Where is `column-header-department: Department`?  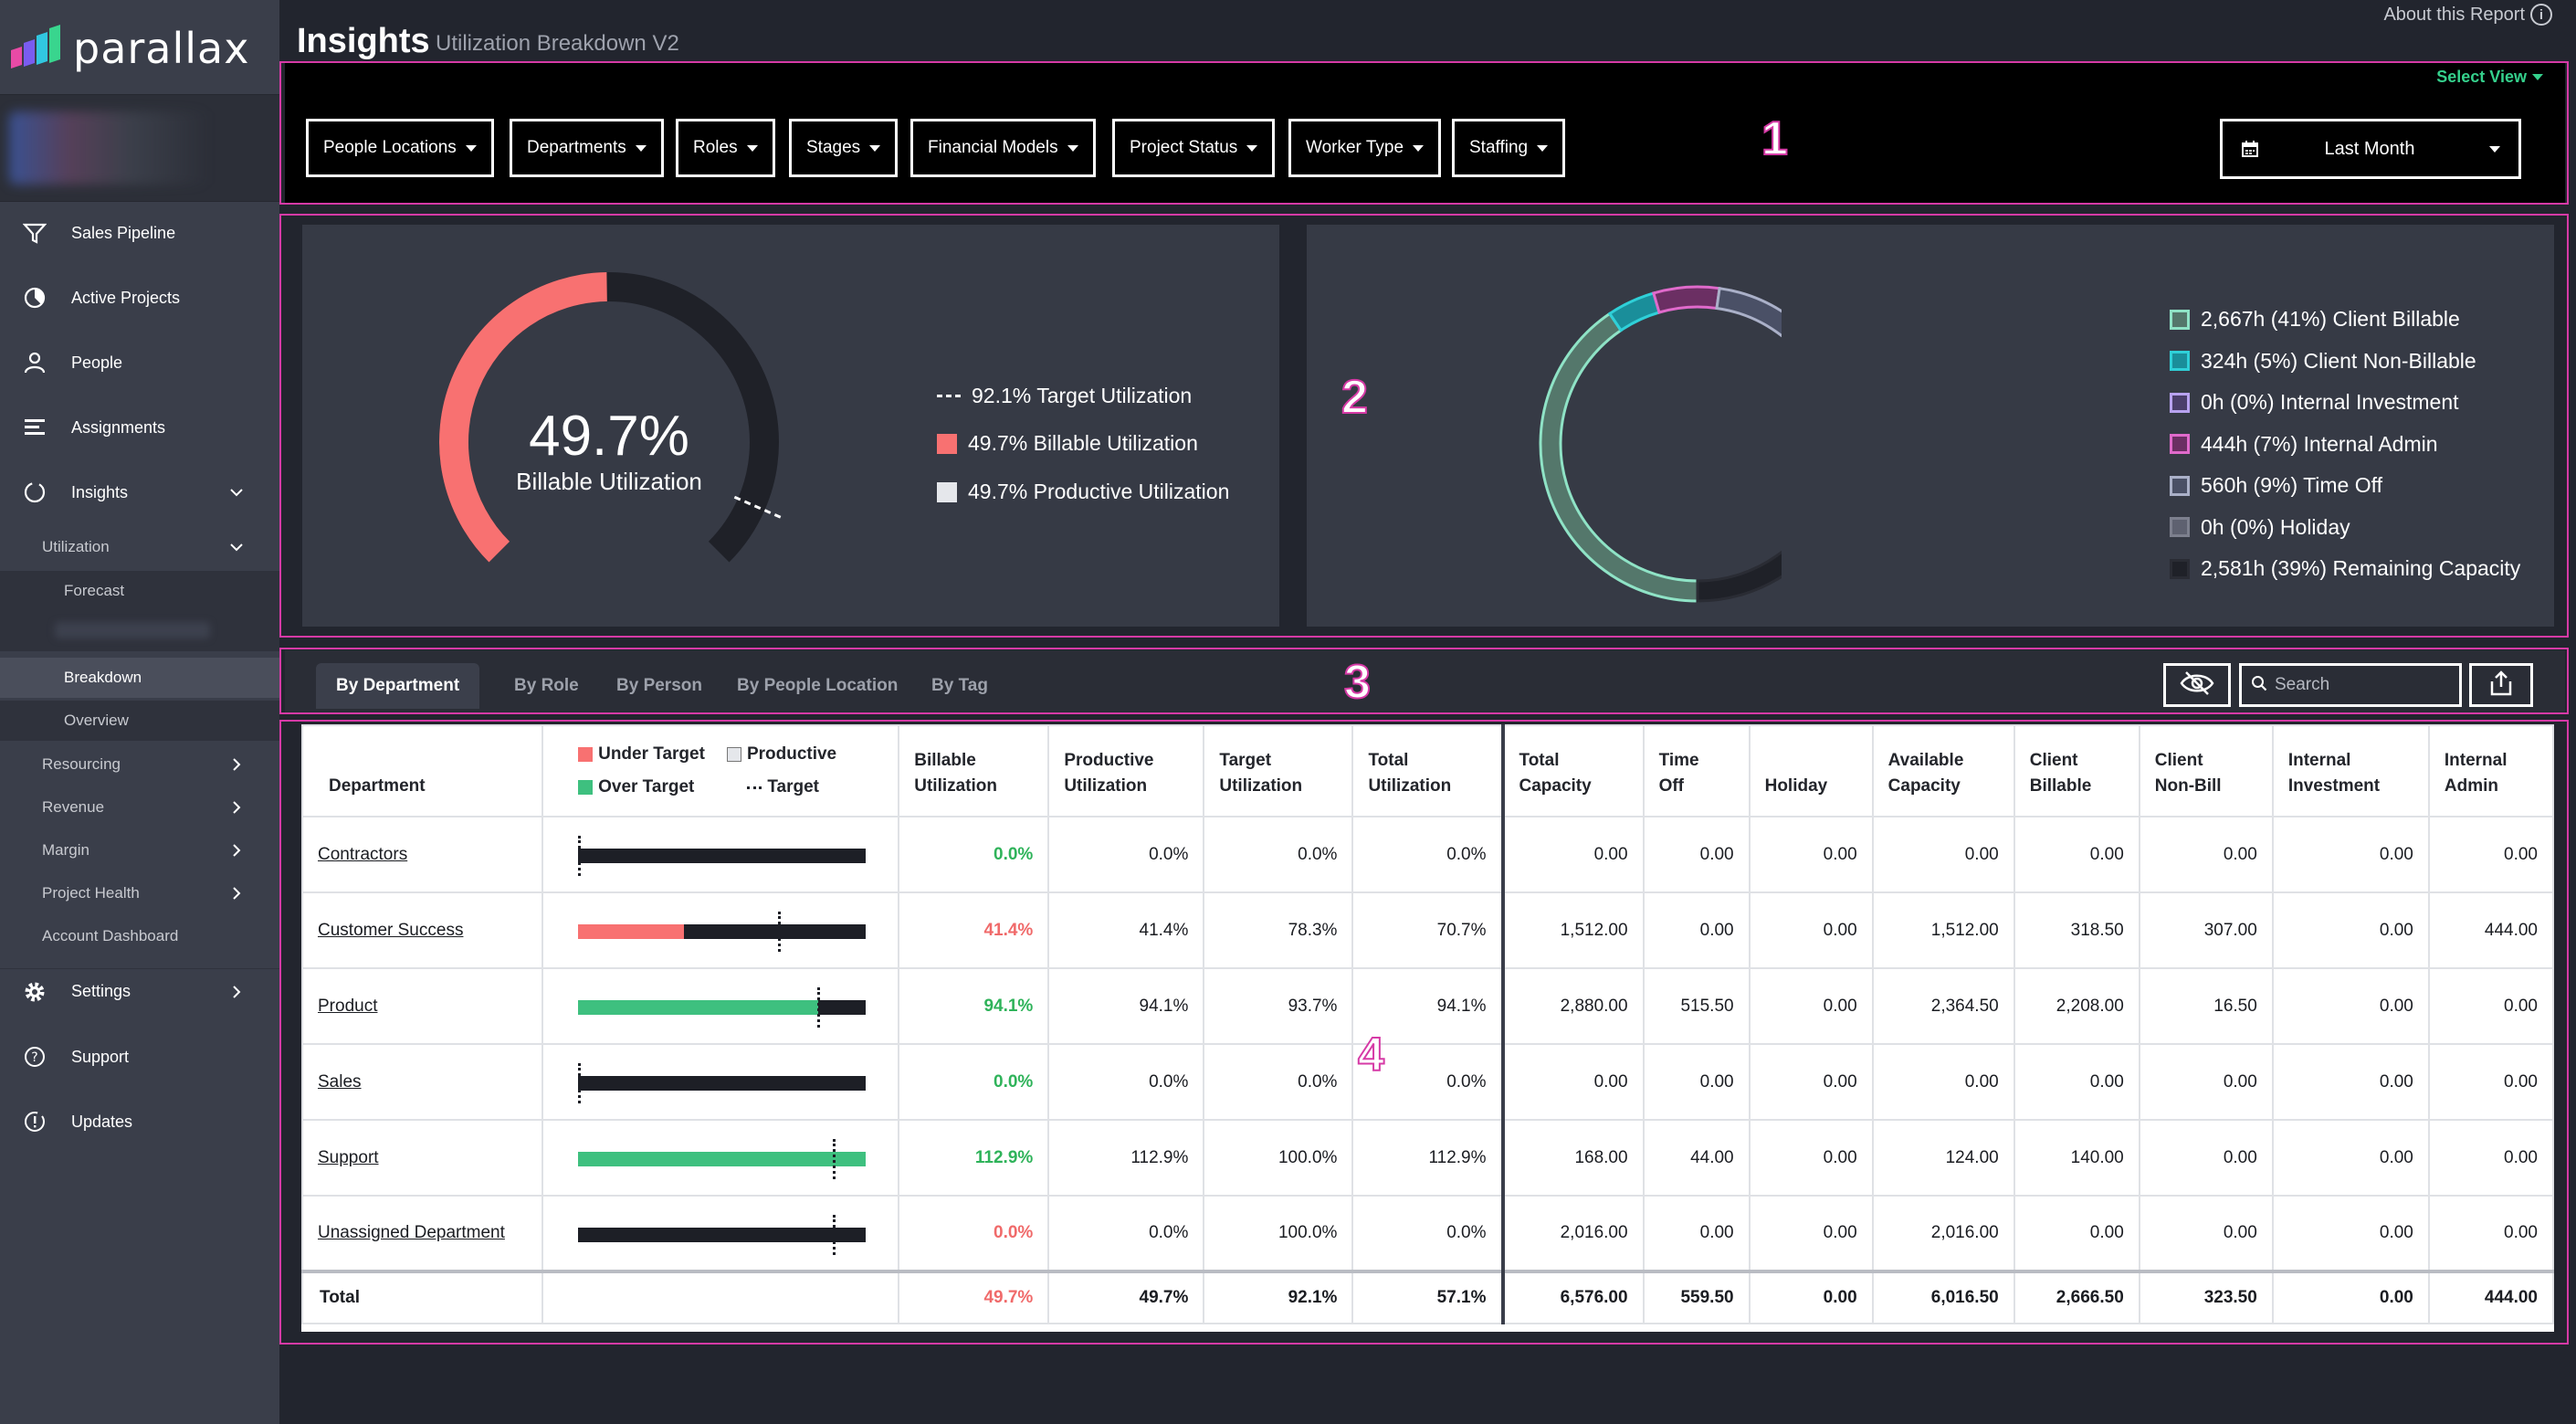
column-header-department: Department is located at coordinates (422, 770).